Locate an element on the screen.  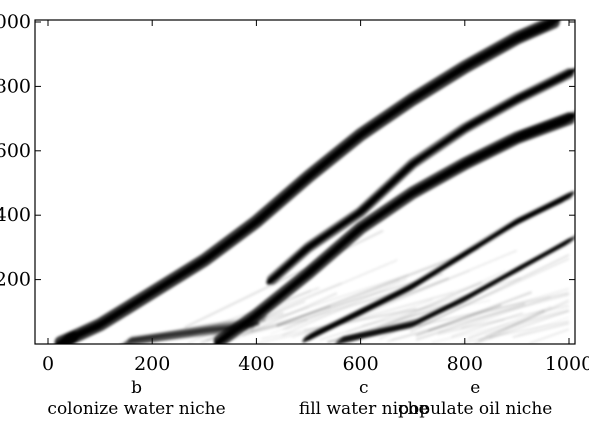
annotation-label: colonize water niche is located at coordinates (136, 409).